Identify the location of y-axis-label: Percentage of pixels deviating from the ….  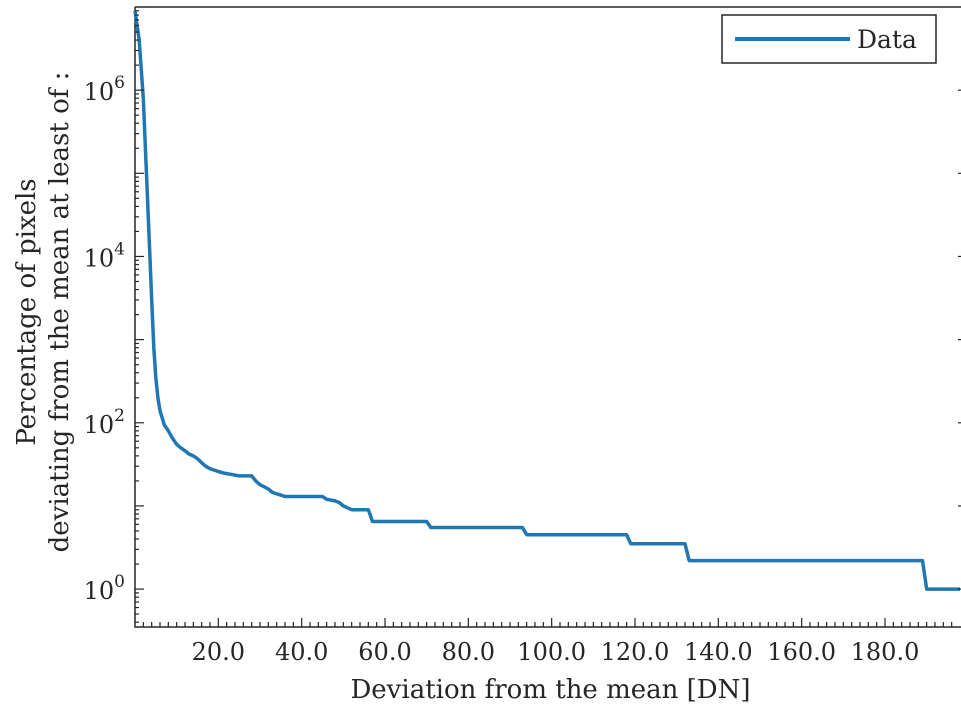
(43, 312).